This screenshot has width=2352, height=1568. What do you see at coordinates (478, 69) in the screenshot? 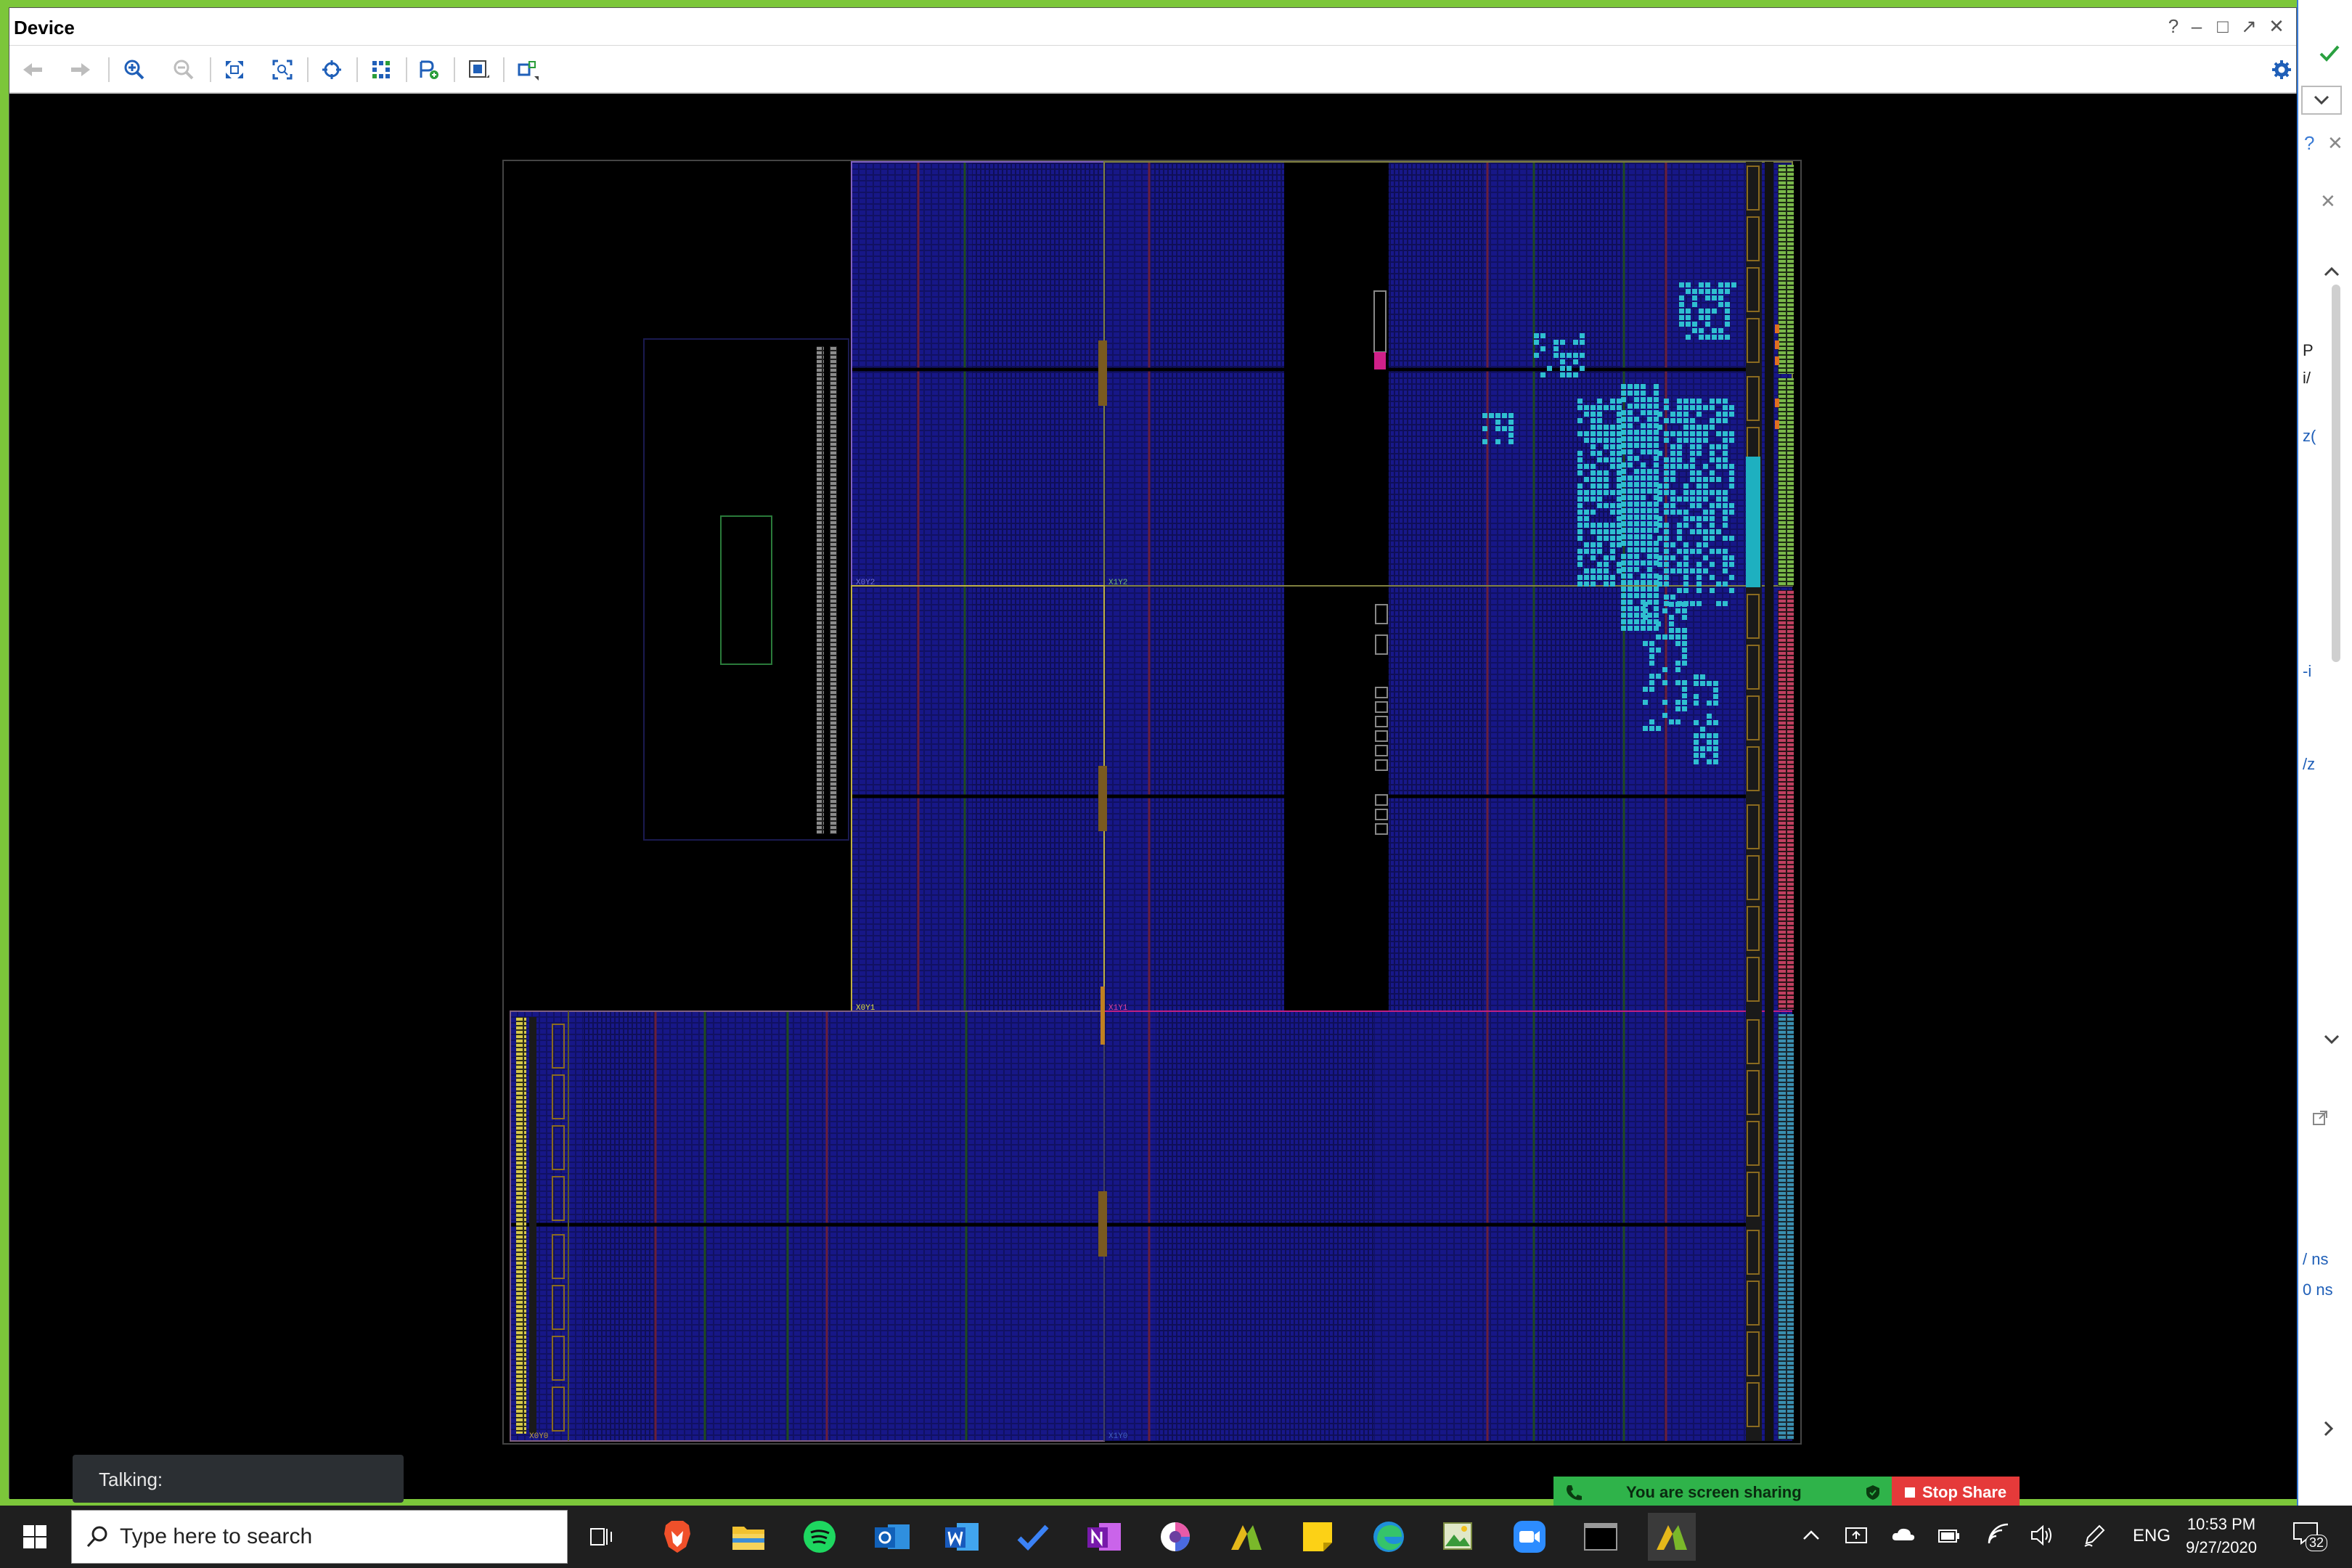
I see `draw-pblock-button` at bounding box center [478, 69].